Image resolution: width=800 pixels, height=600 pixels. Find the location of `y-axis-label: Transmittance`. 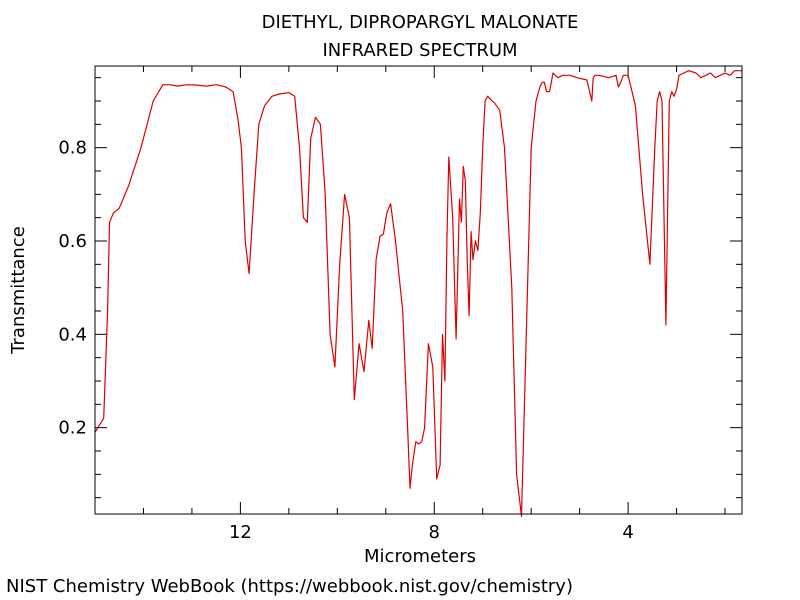

y-axis-label: Transmittance is located at coordinates (18, 290).